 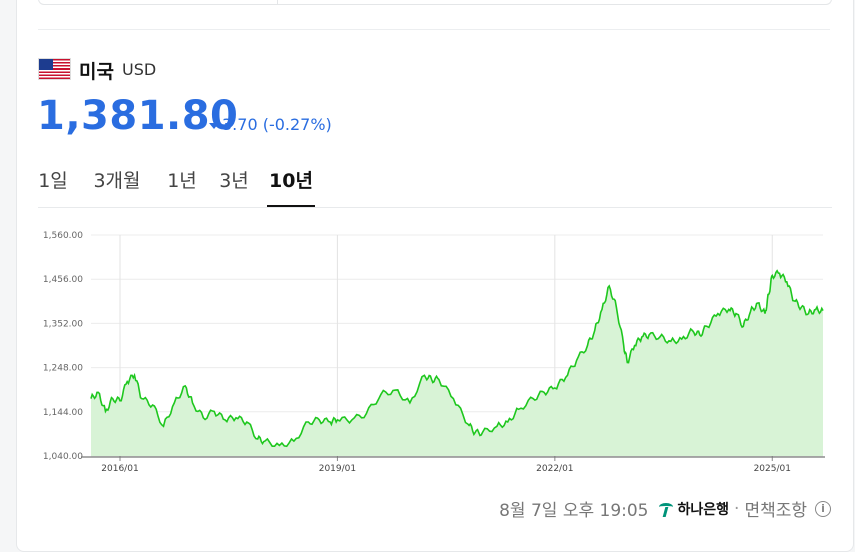 I want to click on tab-1y: 1년, so click(x=182, y=181).